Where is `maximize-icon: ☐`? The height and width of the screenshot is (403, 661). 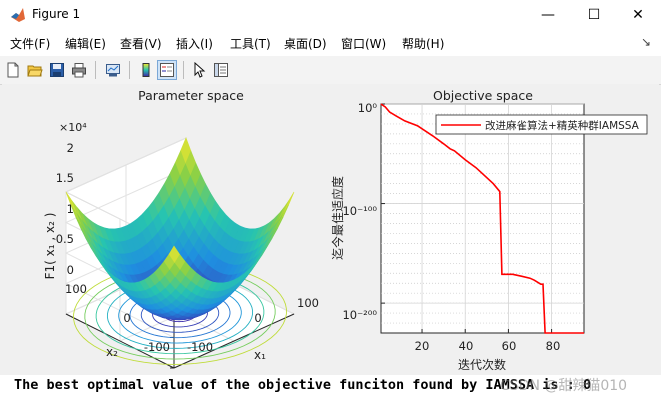
maximize-icon: ☐ is located at coordinates (594, 15).